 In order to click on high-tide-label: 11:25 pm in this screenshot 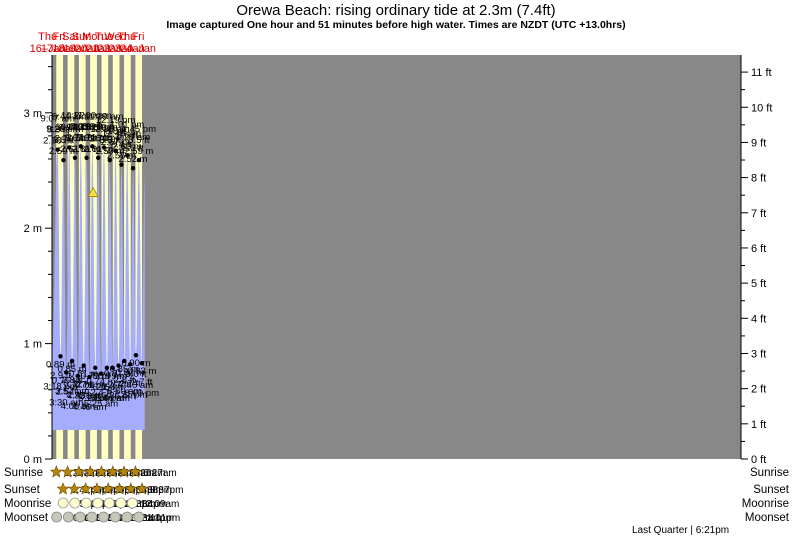, I will do `click(98, 127)`.